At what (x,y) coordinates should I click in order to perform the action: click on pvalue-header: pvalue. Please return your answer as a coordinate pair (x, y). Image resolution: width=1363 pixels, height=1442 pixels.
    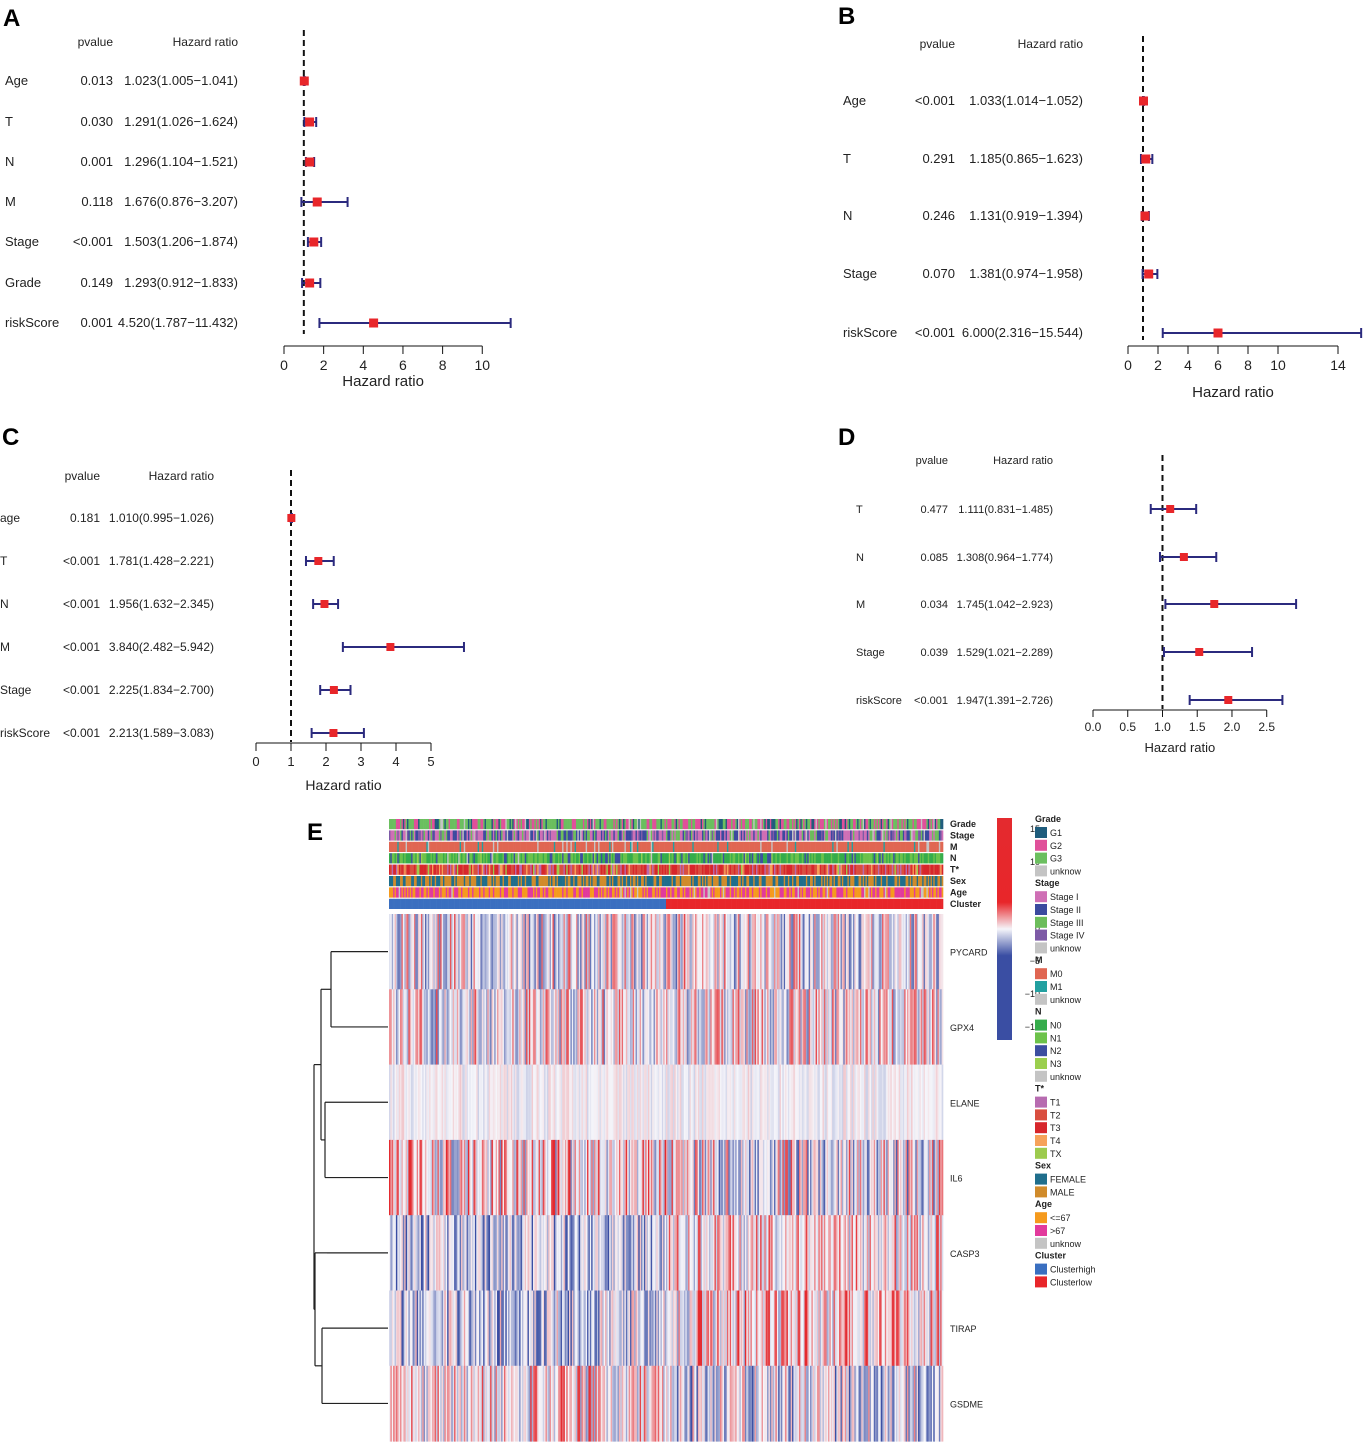
    Looking at the image, I should click on (932, 461).